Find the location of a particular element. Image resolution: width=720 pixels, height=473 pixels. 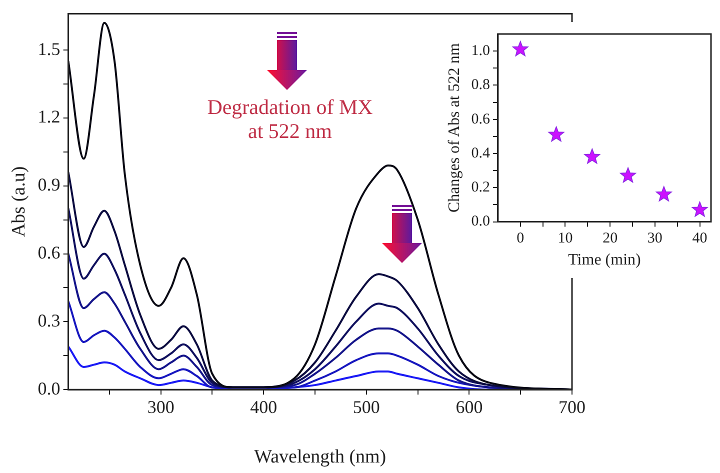

y-tick-label: 1.2 is located at coordinates (49, 116).